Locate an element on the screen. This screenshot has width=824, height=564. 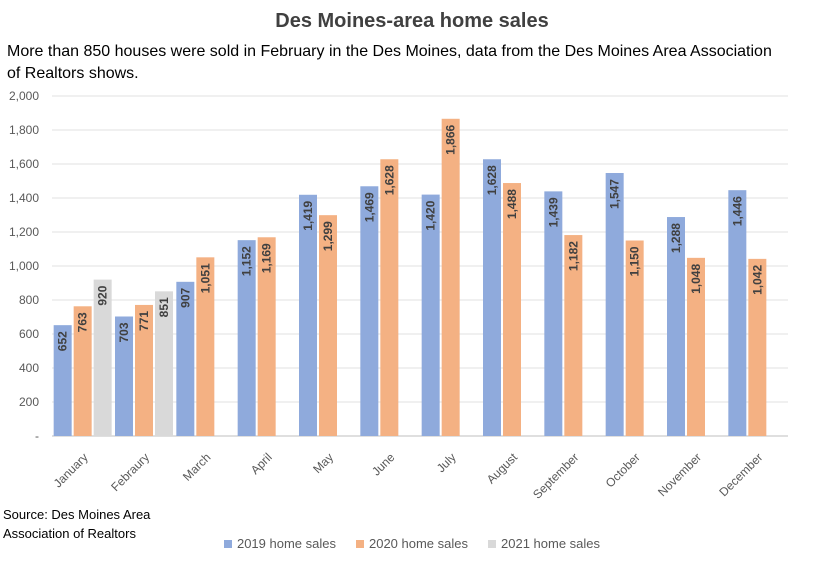
source-line-1: Source: Des Moines Area is located at coordinates (77, 514).